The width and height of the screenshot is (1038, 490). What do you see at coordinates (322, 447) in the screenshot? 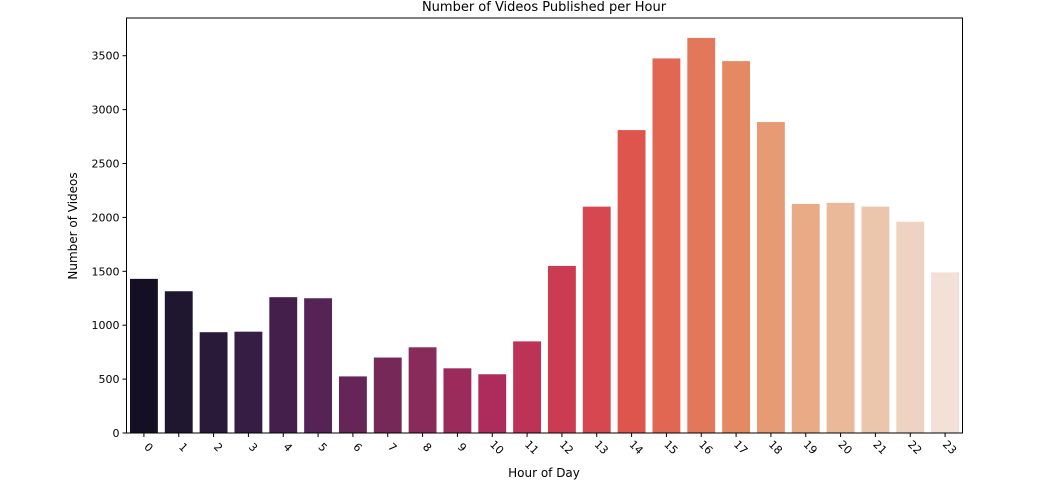
I see `x-tick-label: 5` at bounding box center [322, 447].